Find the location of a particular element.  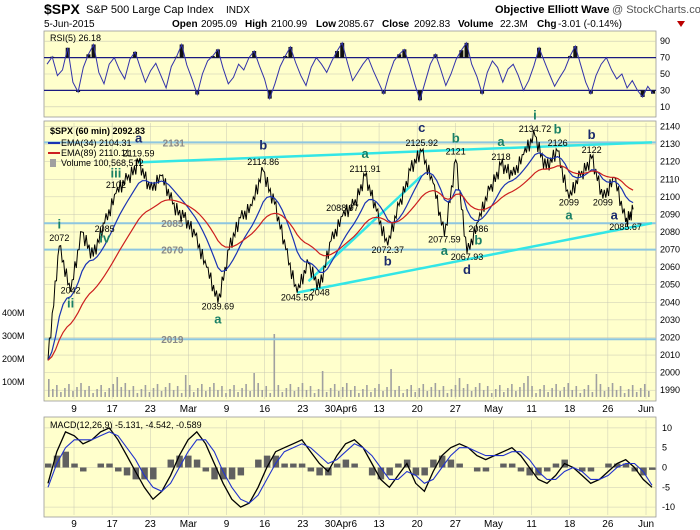

price-annotation: 2086 is located at coordinates (478, 229).